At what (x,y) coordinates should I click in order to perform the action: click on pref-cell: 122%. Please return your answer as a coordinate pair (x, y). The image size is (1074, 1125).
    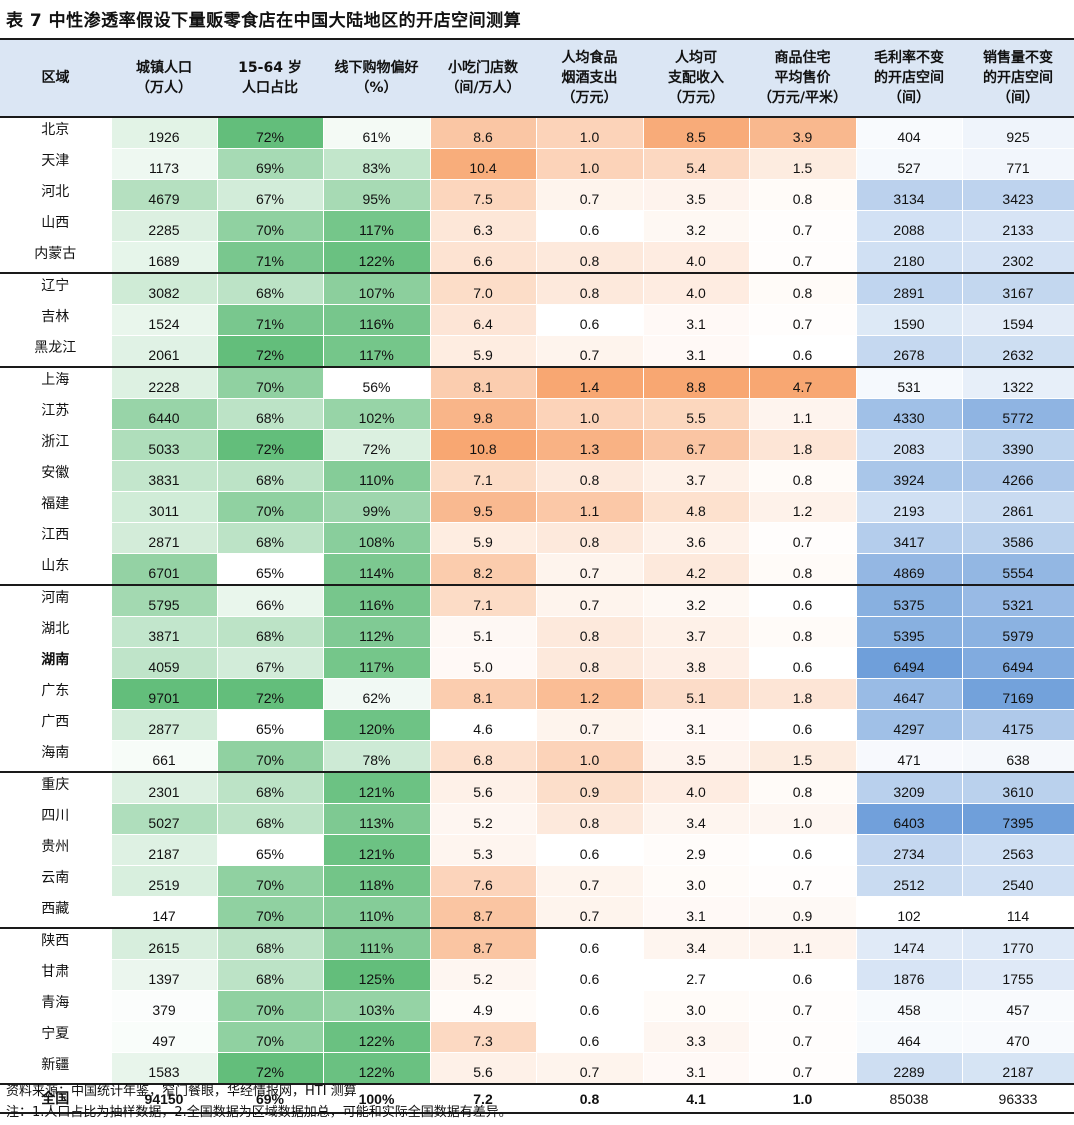
    Looking at the image, I should click on (376, 1068).